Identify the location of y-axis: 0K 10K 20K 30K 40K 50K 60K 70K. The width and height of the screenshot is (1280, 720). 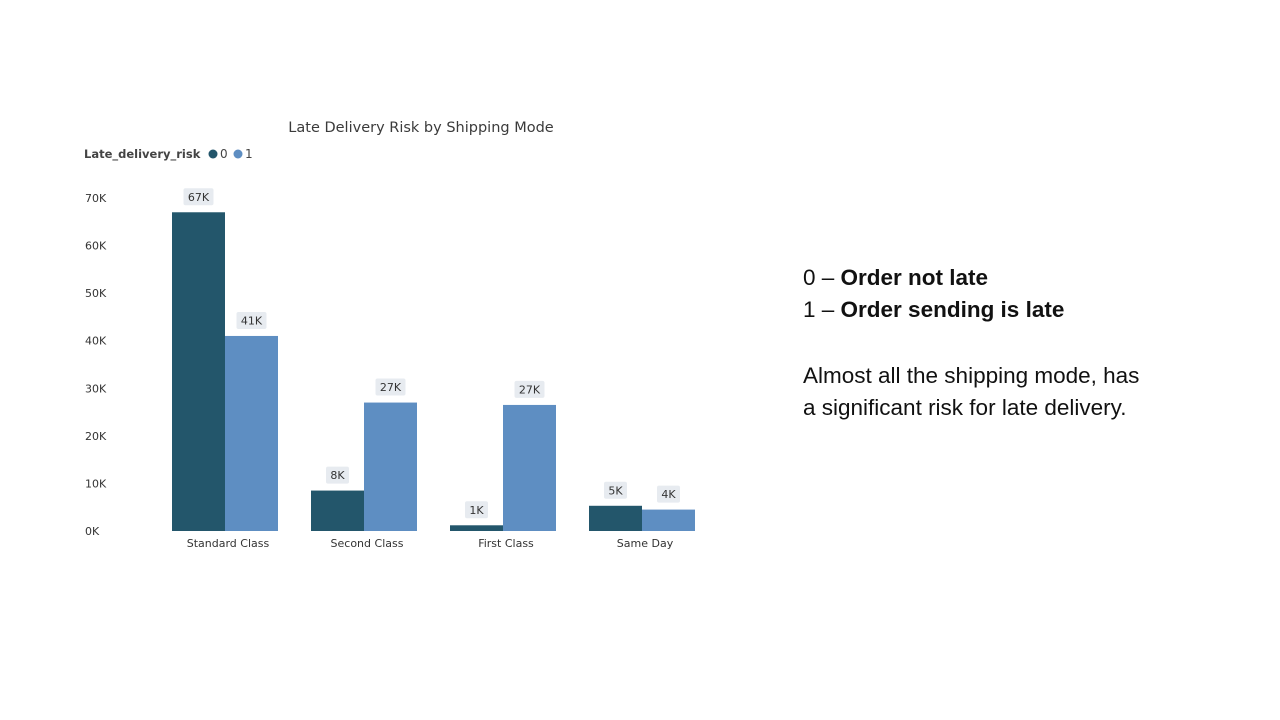
(96, 365).